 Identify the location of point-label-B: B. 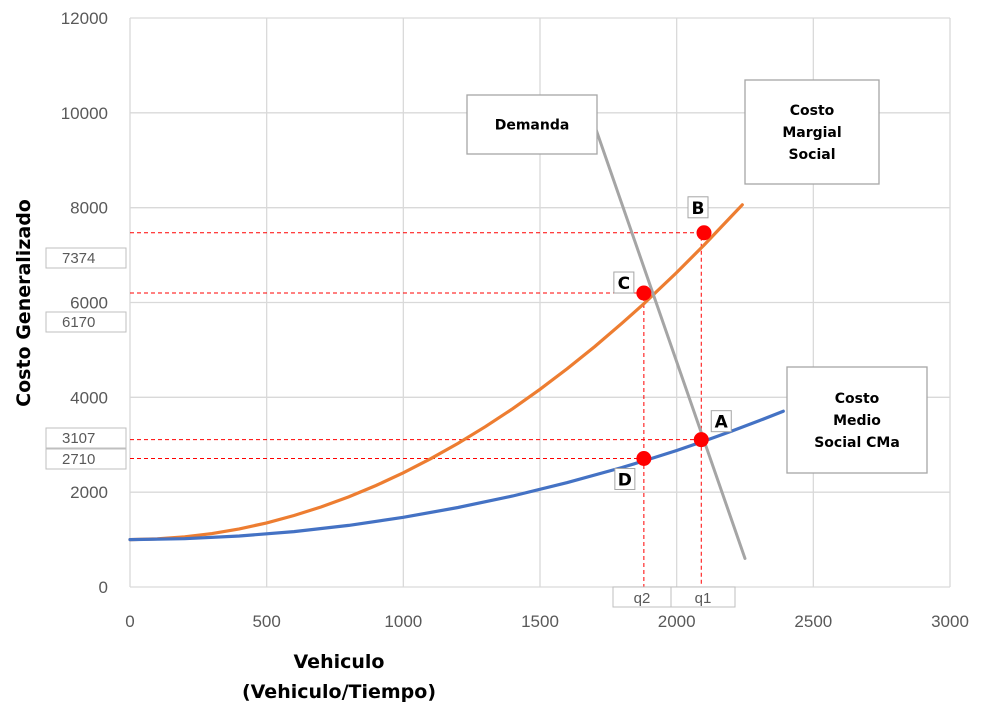
(698, 209).